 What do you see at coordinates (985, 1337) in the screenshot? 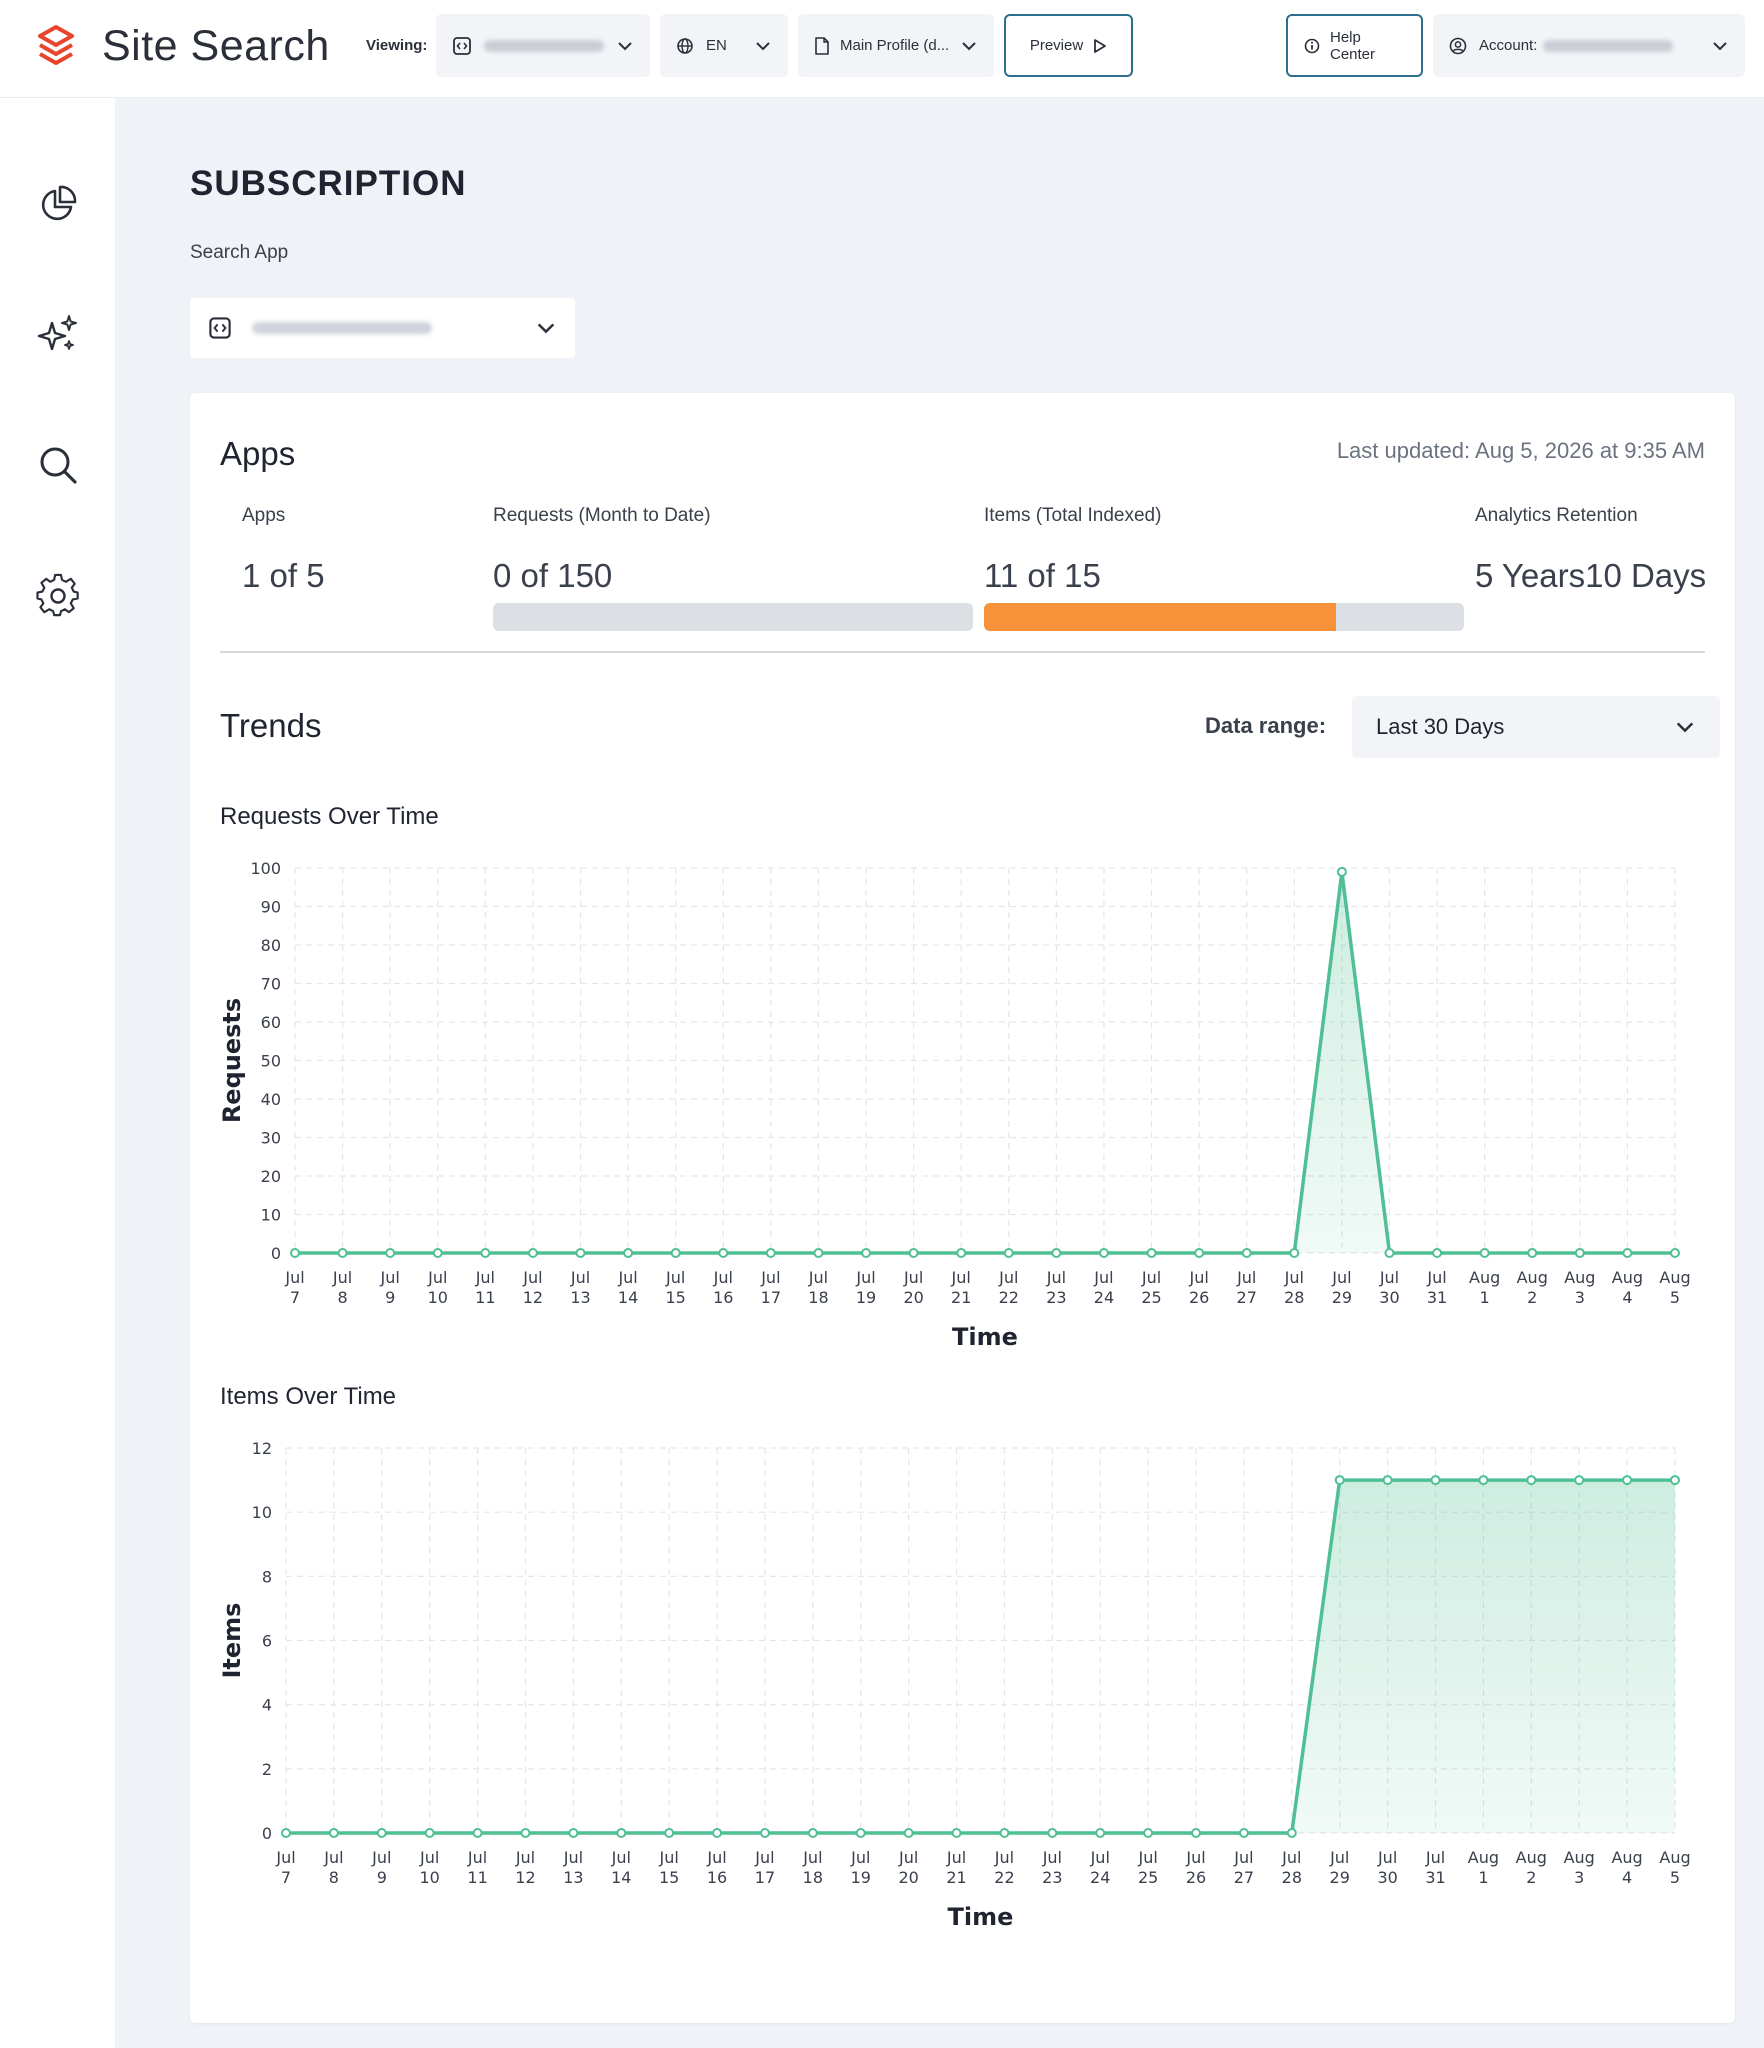
I see `x-axis-label: Time` at bounding box center [985, 1337].